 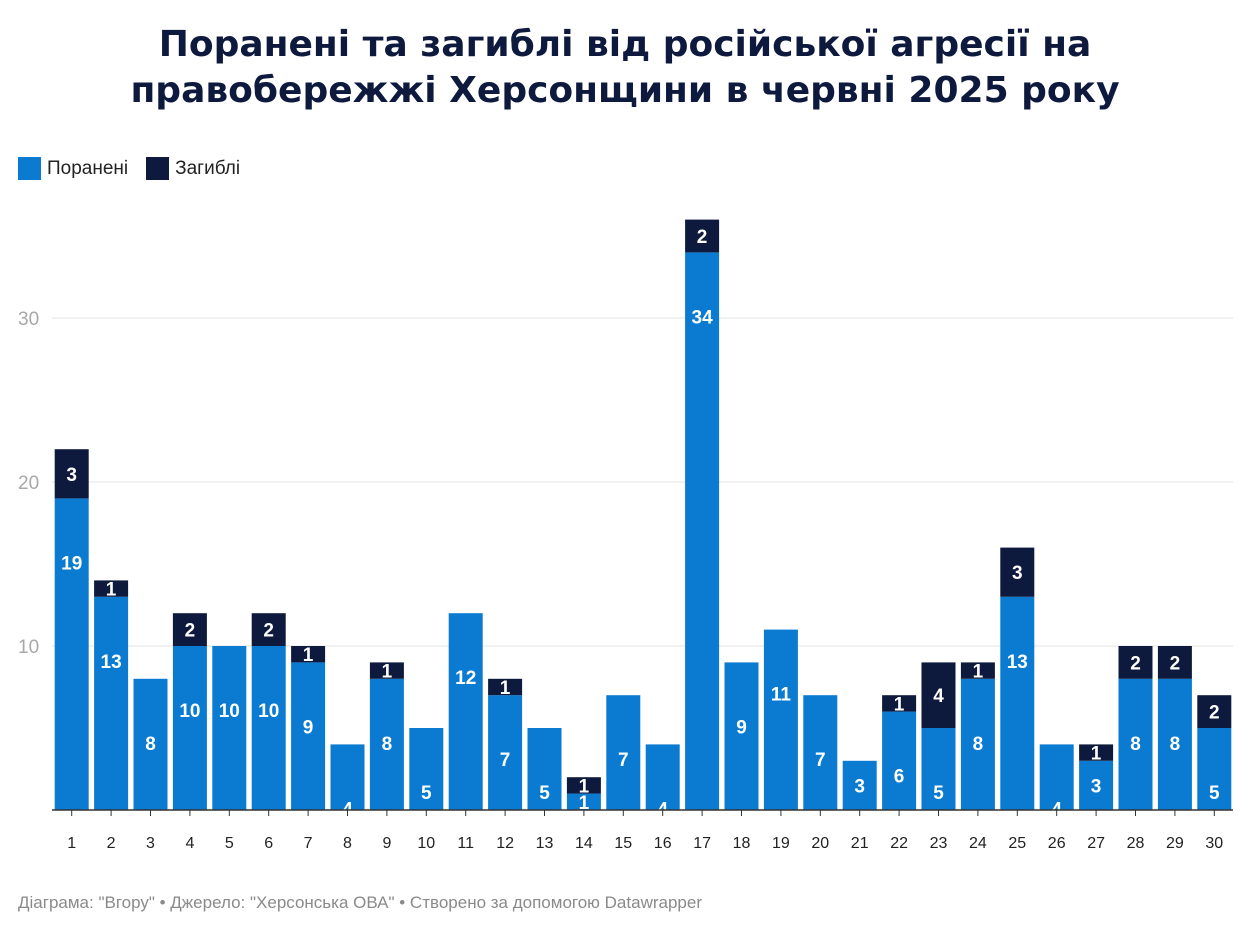 What do you see at coordinates (899, 777) in the screenshot?
I see `data-label-injured: 6` at bounding box center [899, 777].